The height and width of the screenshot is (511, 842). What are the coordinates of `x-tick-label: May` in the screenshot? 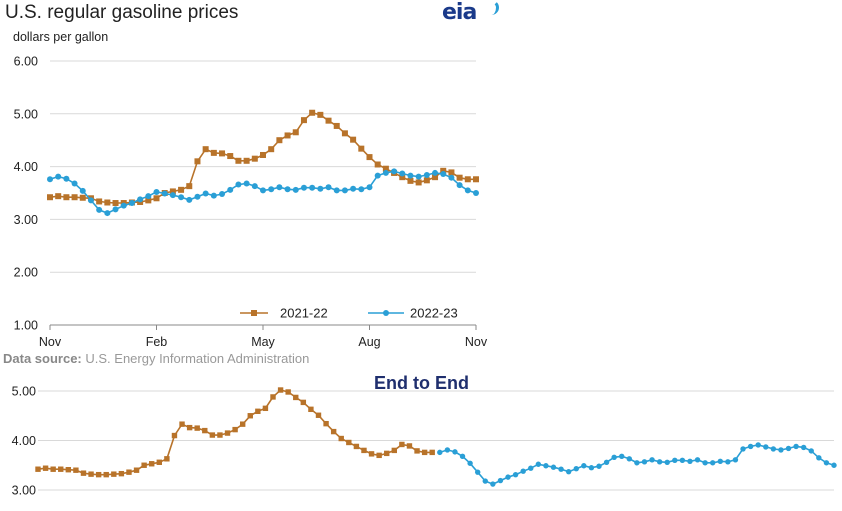 It's located at (263, 342).